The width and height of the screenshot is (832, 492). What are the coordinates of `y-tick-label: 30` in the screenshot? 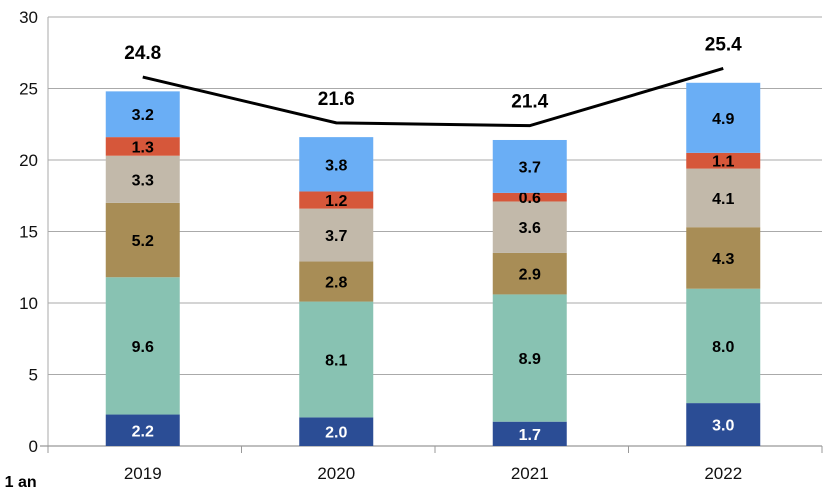 It's located at (28, 17).